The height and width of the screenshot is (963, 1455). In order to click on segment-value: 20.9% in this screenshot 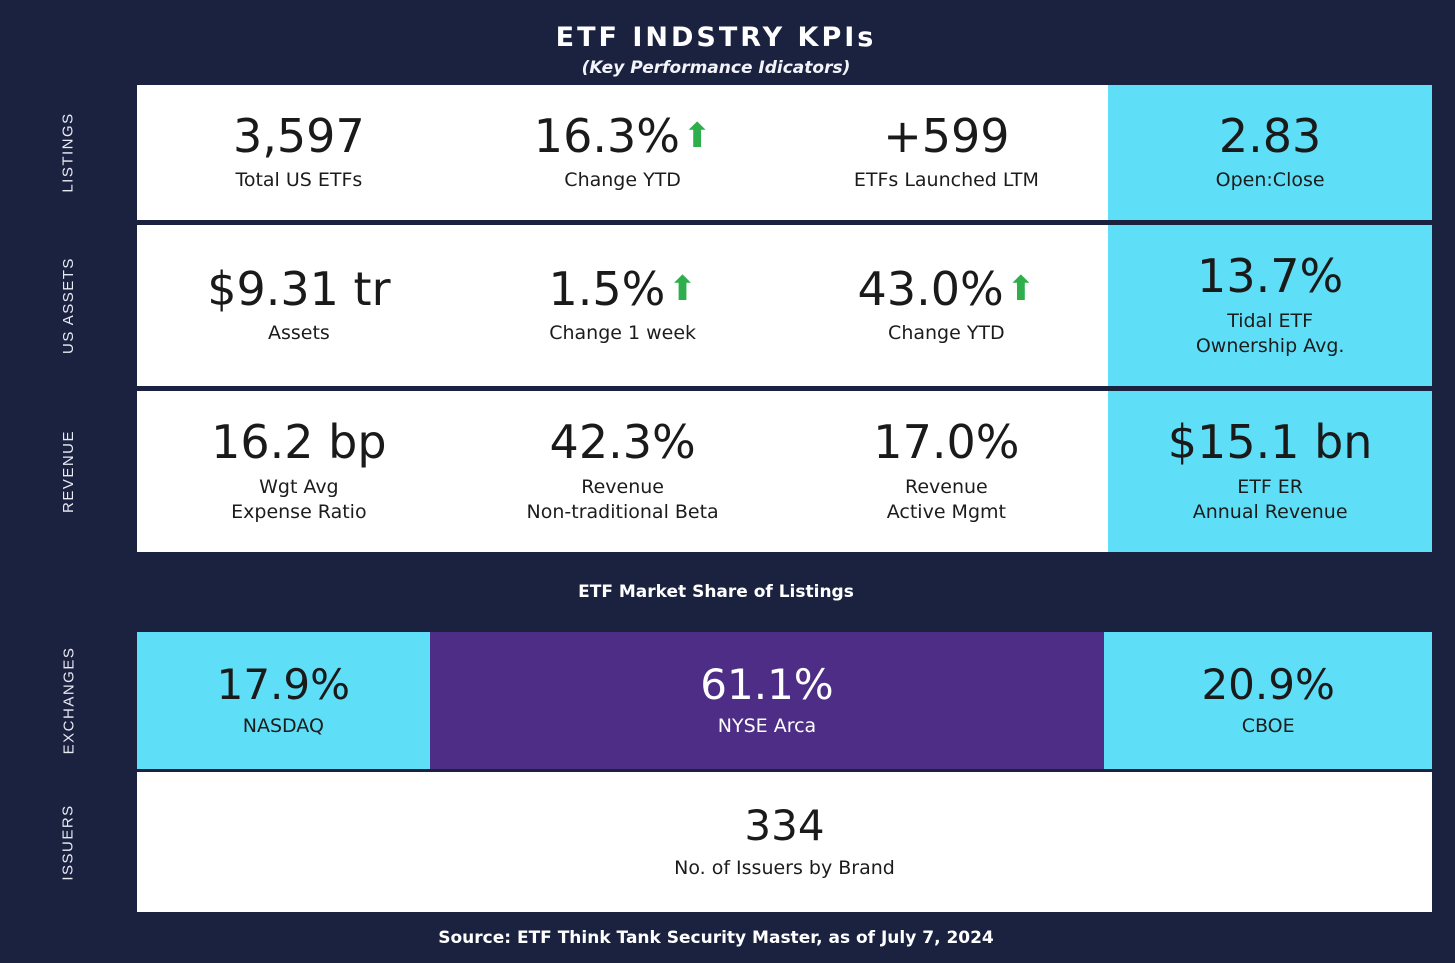, I will do `click(1268, 684)`.